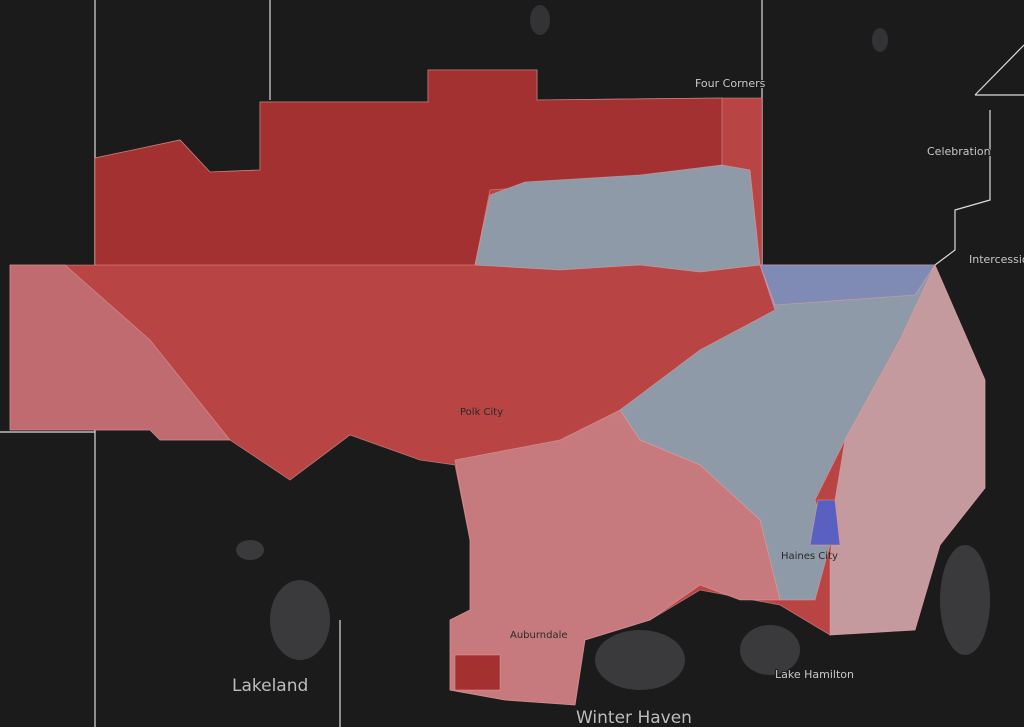 This screenshot has width=1024, height=727. What do you see at coordinates (996, 259) in the screenshot?
I see `place-label: Intercessio` at bounding box center [996, 259].